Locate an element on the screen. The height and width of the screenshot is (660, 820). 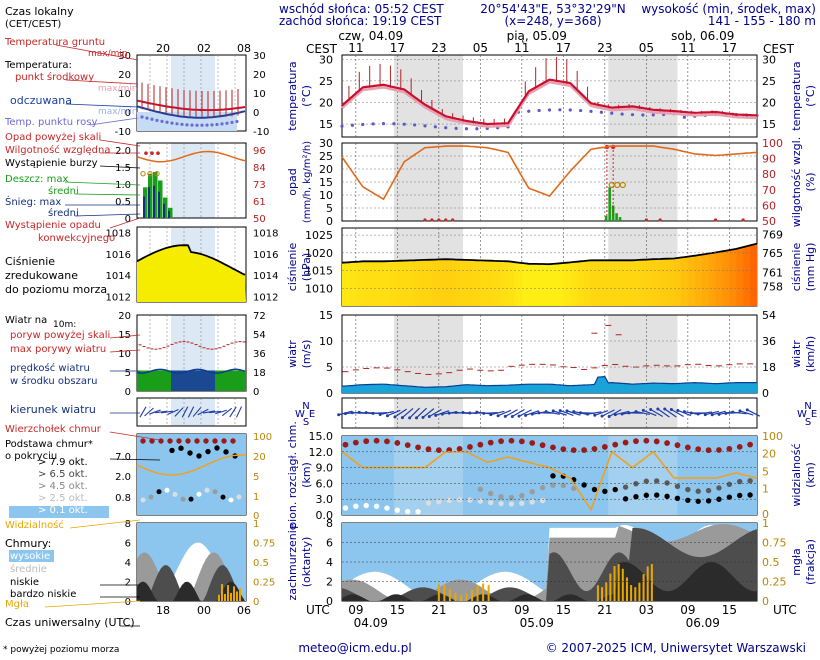
legend-humidity-line is located at coordinates (191, 156).